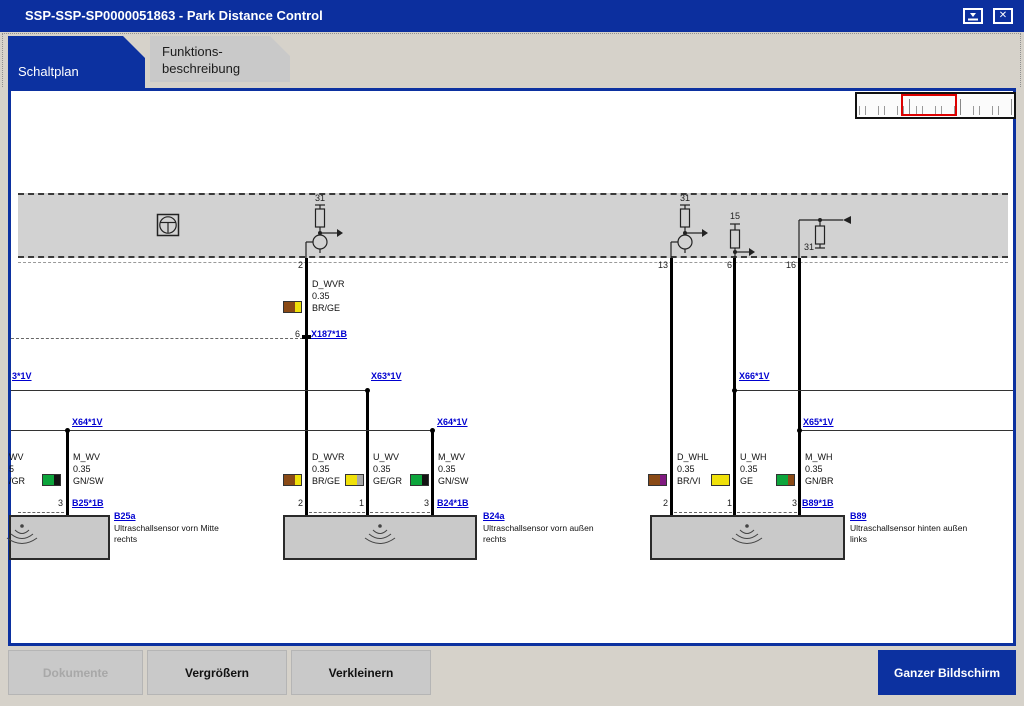 This screenshot has width=1024, height=706. I want to click on sensor-box-b24a, so click(380, 537).